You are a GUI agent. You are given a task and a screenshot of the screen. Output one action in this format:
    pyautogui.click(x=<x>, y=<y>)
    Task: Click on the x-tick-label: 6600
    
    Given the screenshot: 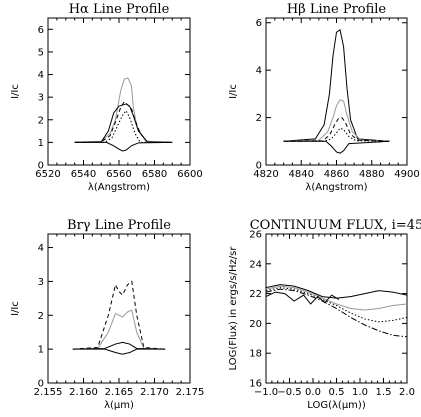 What is the action you would take?
    pyautogui.click(x=189, y=174)
    